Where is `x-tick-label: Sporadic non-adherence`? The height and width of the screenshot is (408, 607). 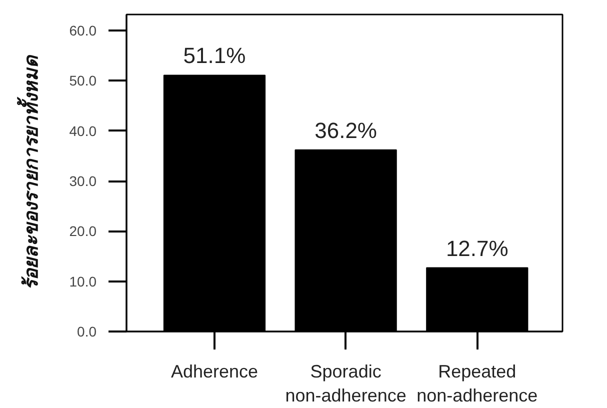 x-tick-label: Sporadic non-adherence is located at coordinates (345, 384).